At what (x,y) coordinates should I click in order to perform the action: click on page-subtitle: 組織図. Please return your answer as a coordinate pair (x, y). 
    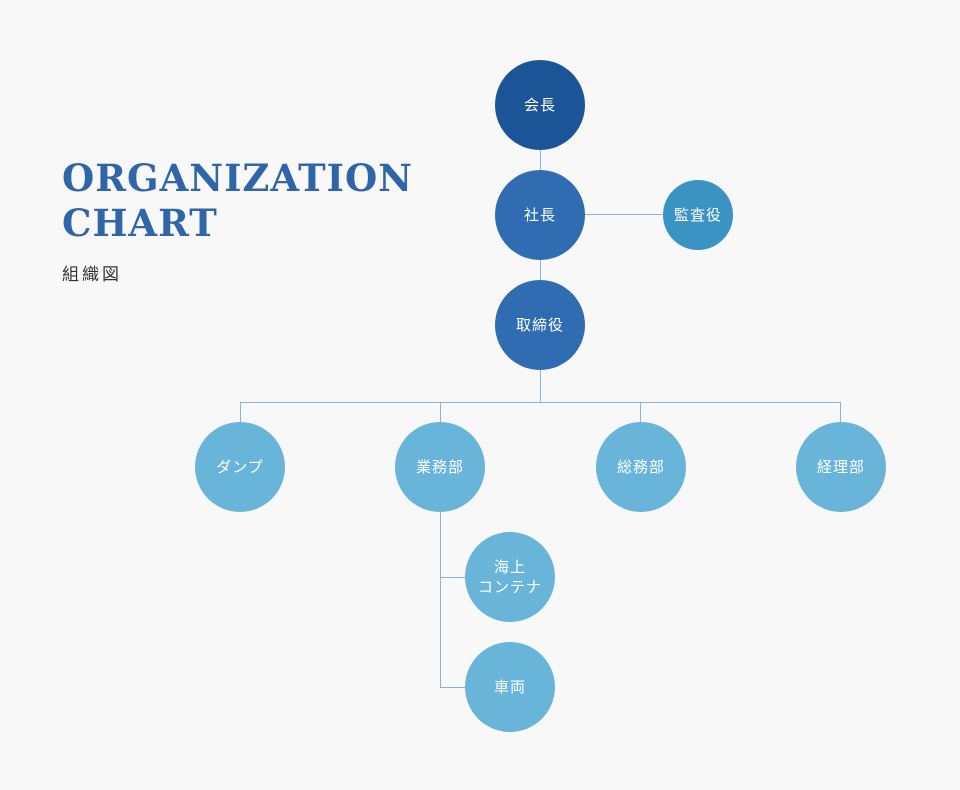
    Looking at the image, I should click on (92, 275).